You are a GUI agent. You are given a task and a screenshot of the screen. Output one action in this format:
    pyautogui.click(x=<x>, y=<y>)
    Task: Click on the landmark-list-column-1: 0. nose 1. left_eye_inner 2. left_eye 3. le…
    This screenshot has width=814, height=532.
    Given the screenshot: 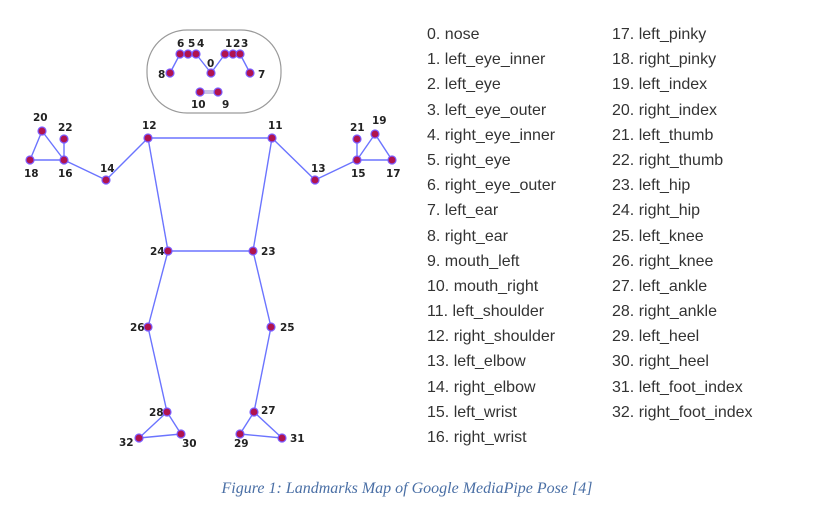 What is the action you would take?
    pyautogui.click(x=491, y=236)
    